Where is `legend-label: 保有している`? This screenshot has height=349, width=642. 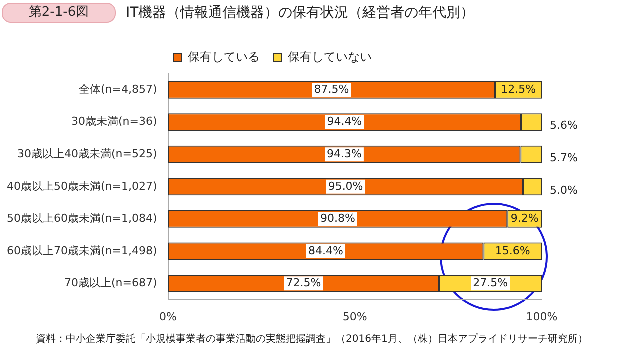 legend-label: 保有している is located at coordinates (224, 57).